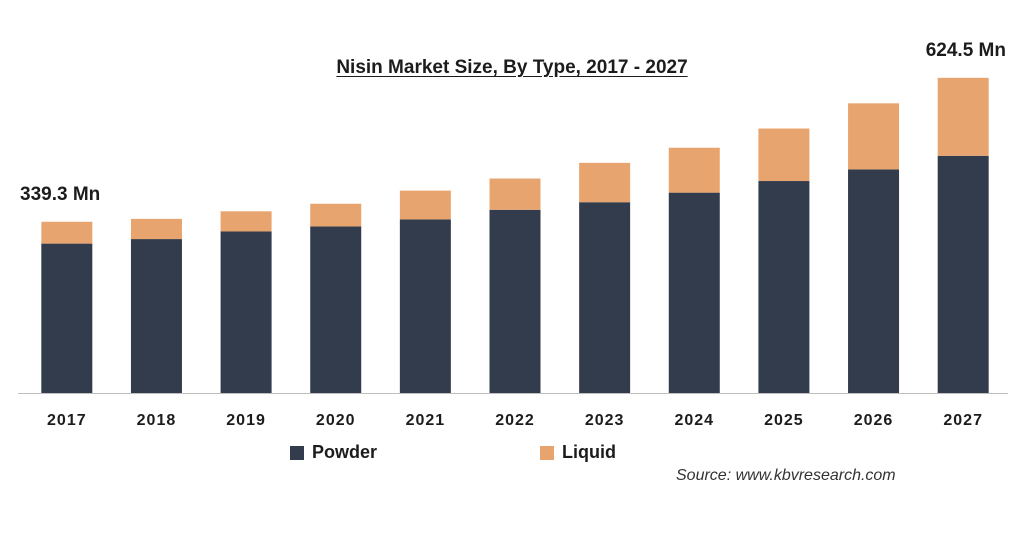 This screenshot has height=536, width=1024. Describe the element at coordinates (156, 316) in the screenshot. I see `bar-powder-2018` at that location.